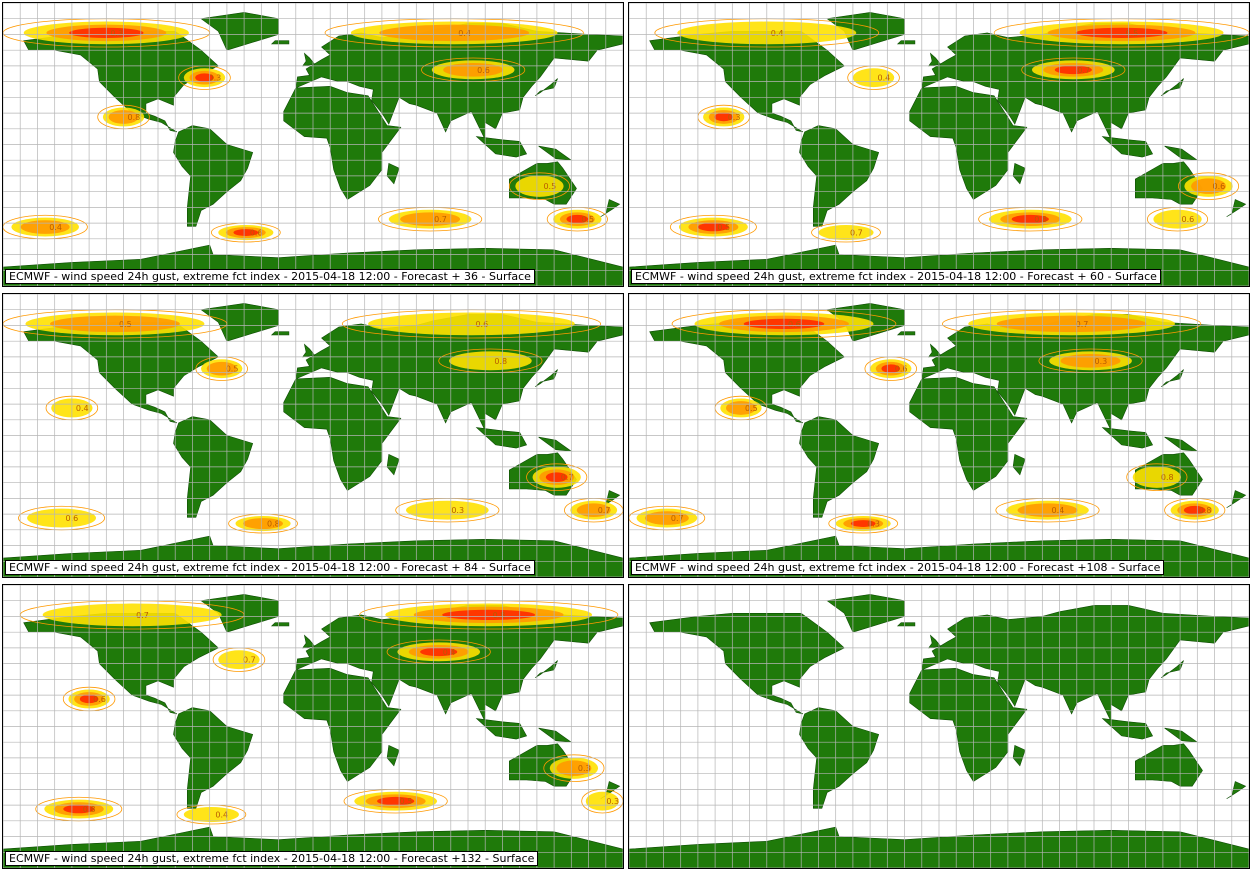  Describe the element at coordinates (305, 130) in the screenshot. I see `gust-index-layer: 0.3 0.4 0.5 0.6 0.7 0.8 0.3 0.4 0.5 0.6` at that location.